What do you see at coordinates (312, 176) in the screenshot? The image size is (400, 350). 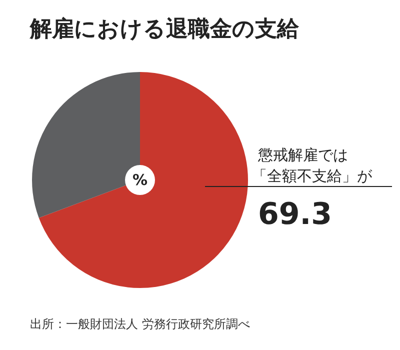 I see `text: 「全額不支給」が` at bounding box center [312, 176].